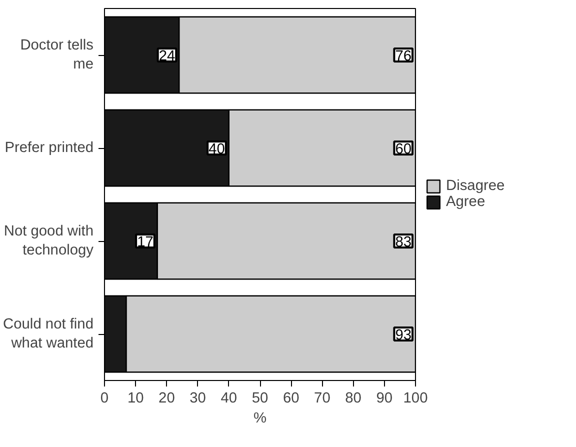 This screenshot has height=447, width=576. What do you see at coordinates (403, 56) in the screenshot?
I see `data-label: 76` at bounding box center [403, 56].